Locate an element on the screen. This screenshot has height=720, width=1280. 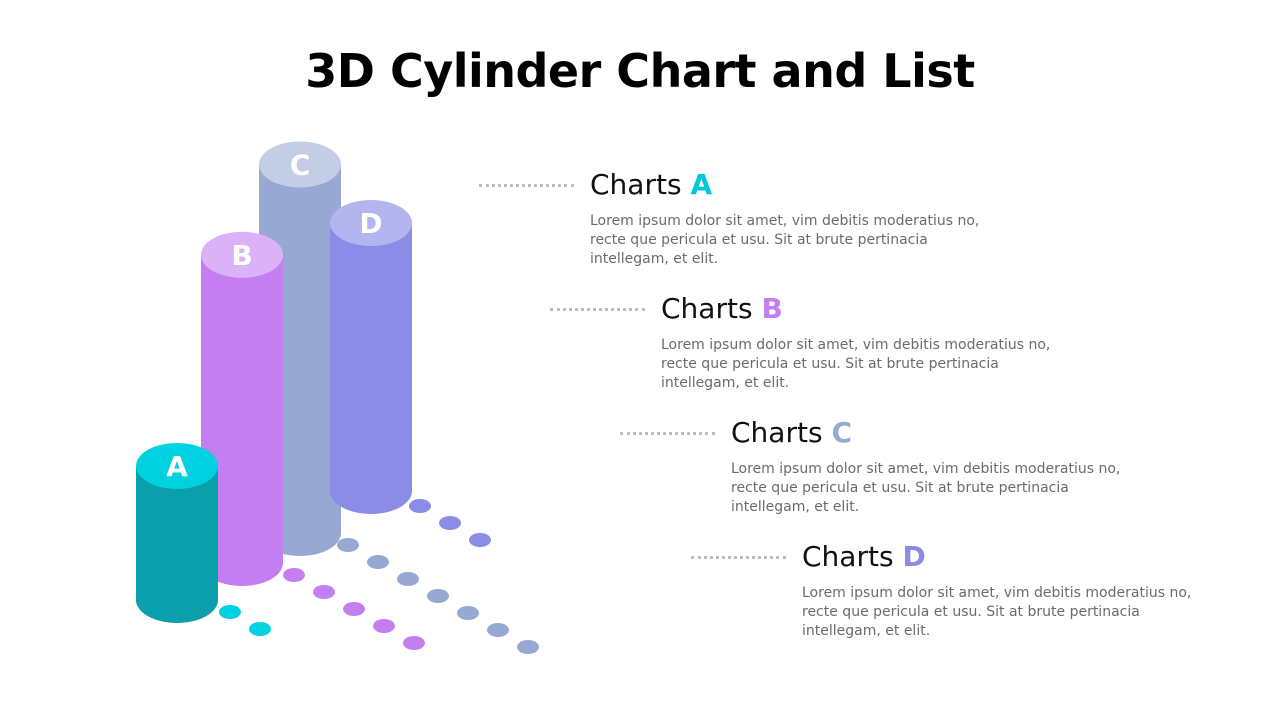
cylinder-label: D is located at coordinates (370, 223).